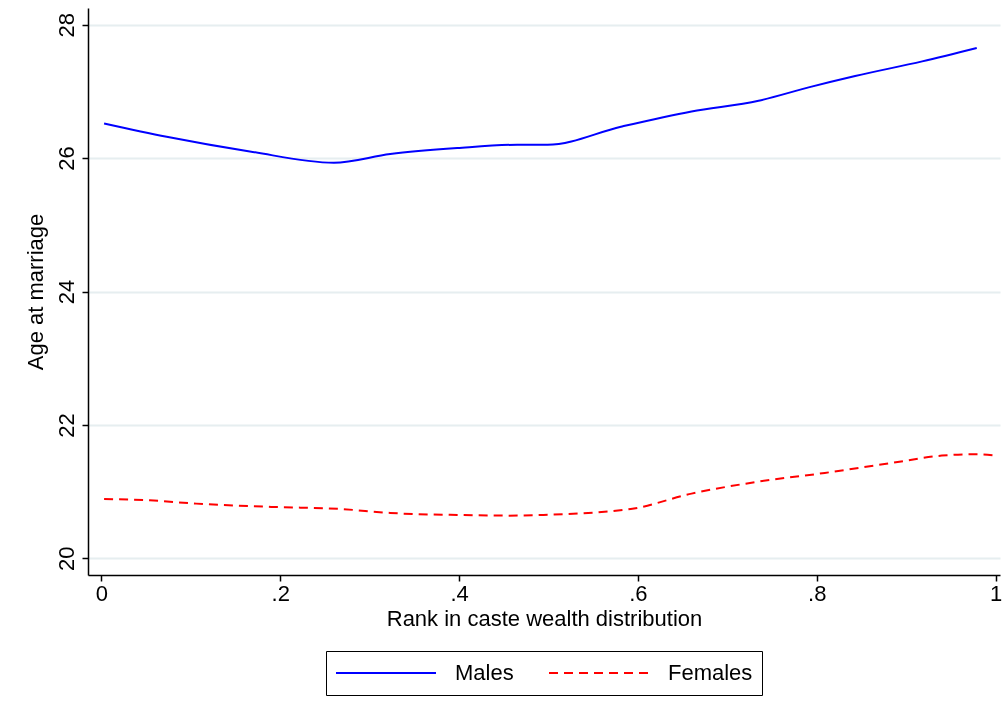 This screenshot has width=1004, height=713. What do you see at coordinates (710, 672) in the screenshot?
I see `legend-label: Females` at bounding box center [710, 672].